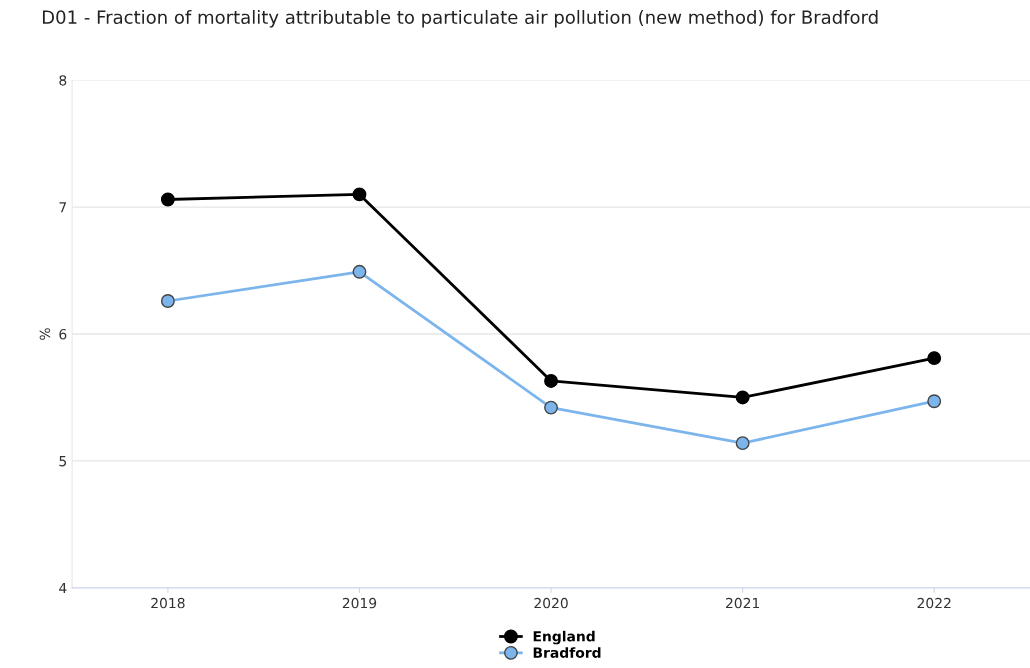 The height and width of the screenshot is (668, 1030). What do you see at coordinates (168, 603) in the screenshot?
I see `x-tick-label: 2018` at bounding box center [168, 603].